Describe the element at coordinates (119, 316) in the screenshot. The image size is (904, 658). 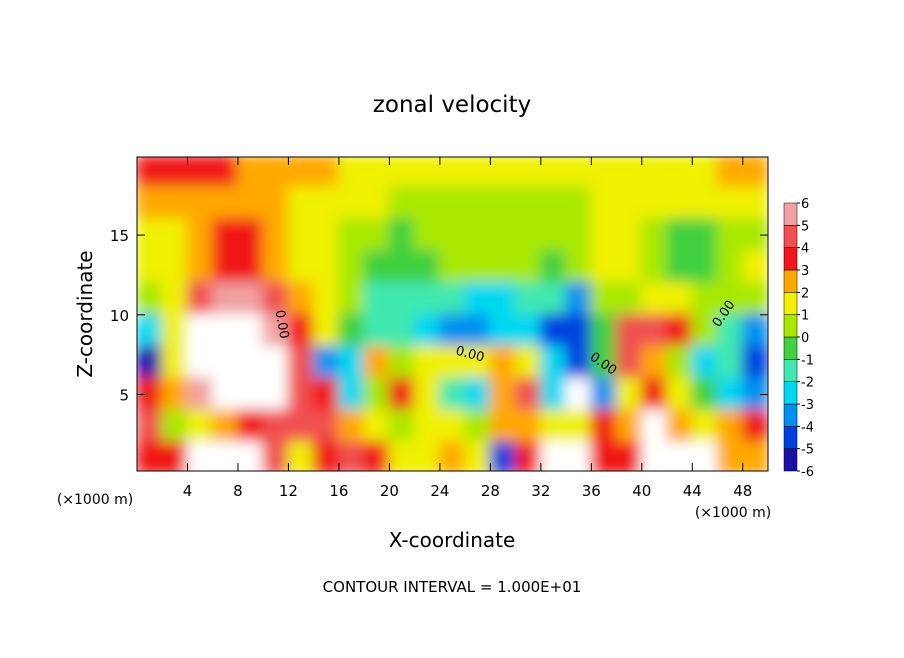
I see `y-tick-label: 10` at that location.